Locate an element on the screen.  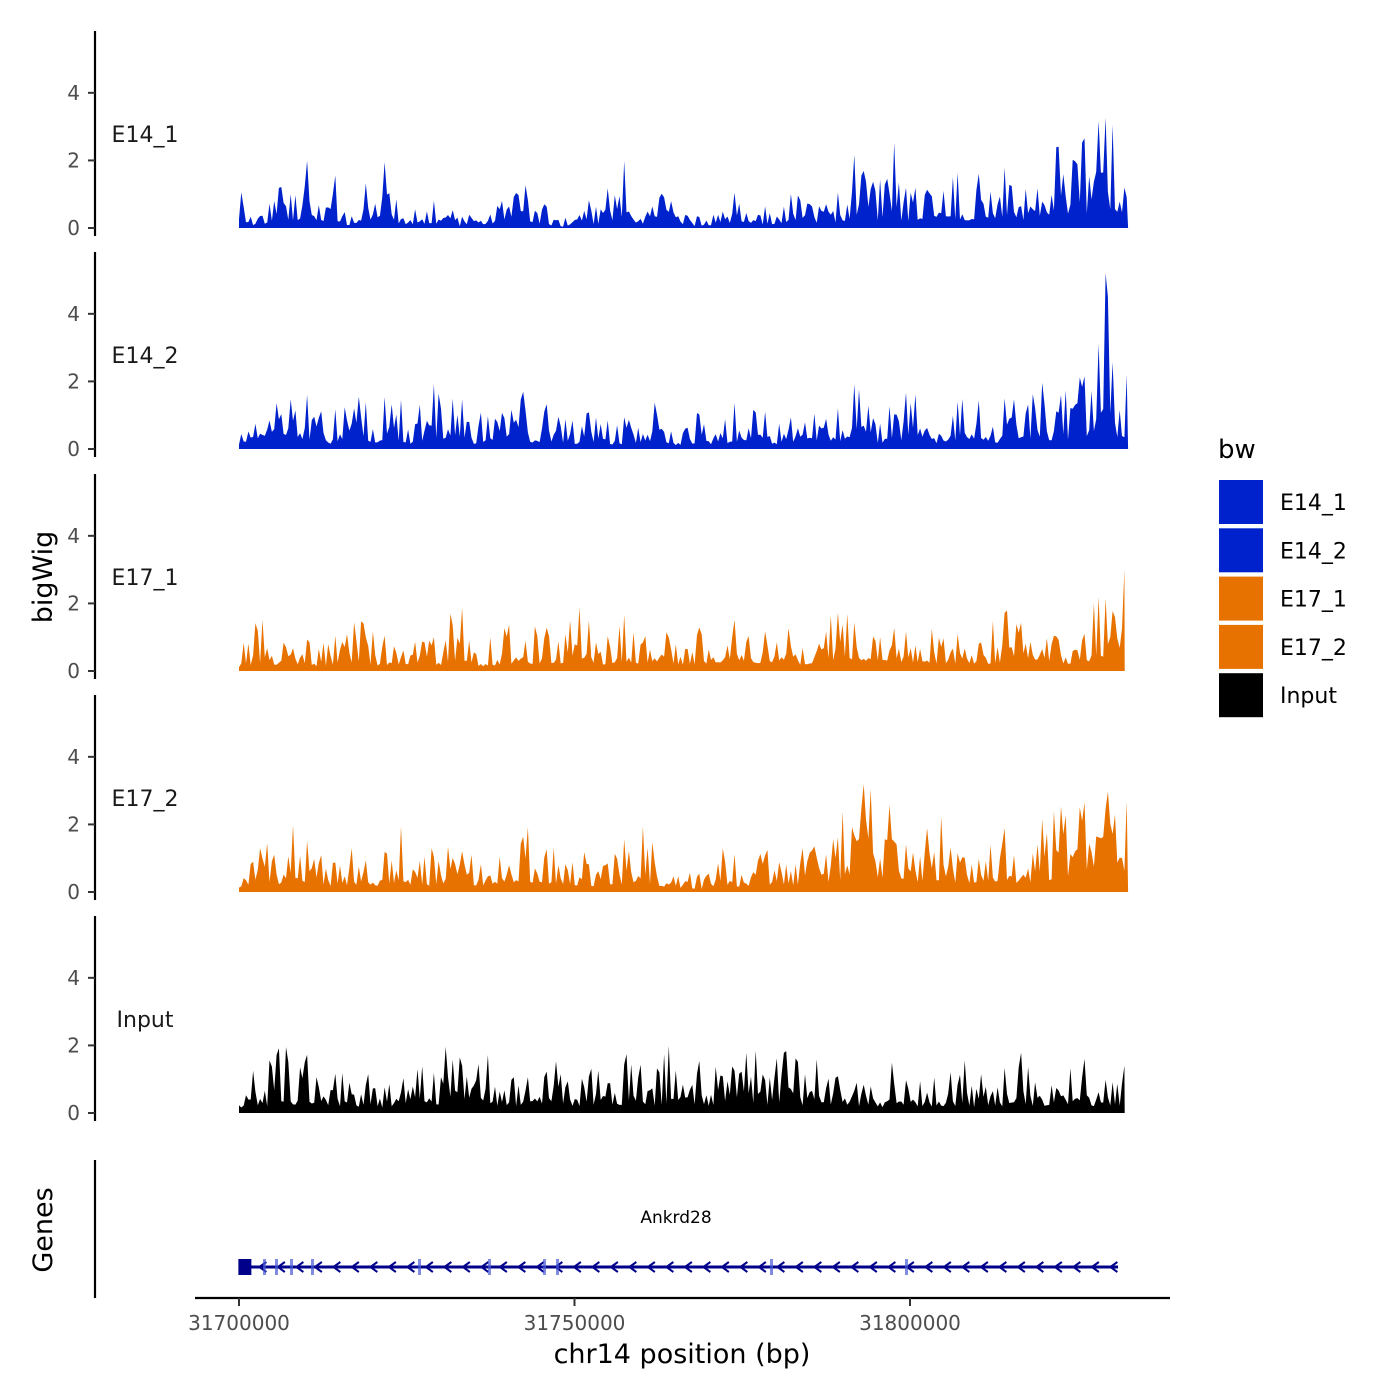
legend-label: E14_1 is located at coordinates (1313, 503).